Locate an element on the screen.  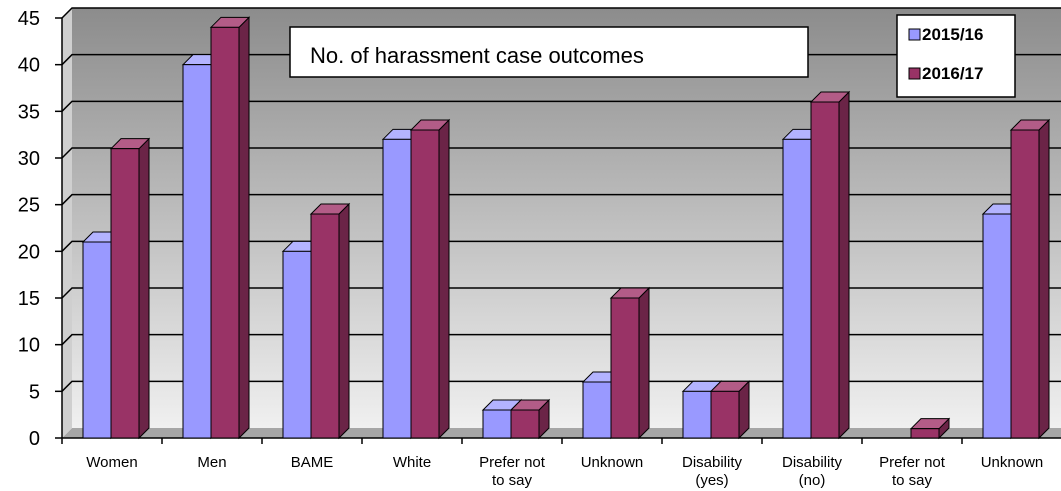
x-tick-label: Women is located at coordinates (111, 462).